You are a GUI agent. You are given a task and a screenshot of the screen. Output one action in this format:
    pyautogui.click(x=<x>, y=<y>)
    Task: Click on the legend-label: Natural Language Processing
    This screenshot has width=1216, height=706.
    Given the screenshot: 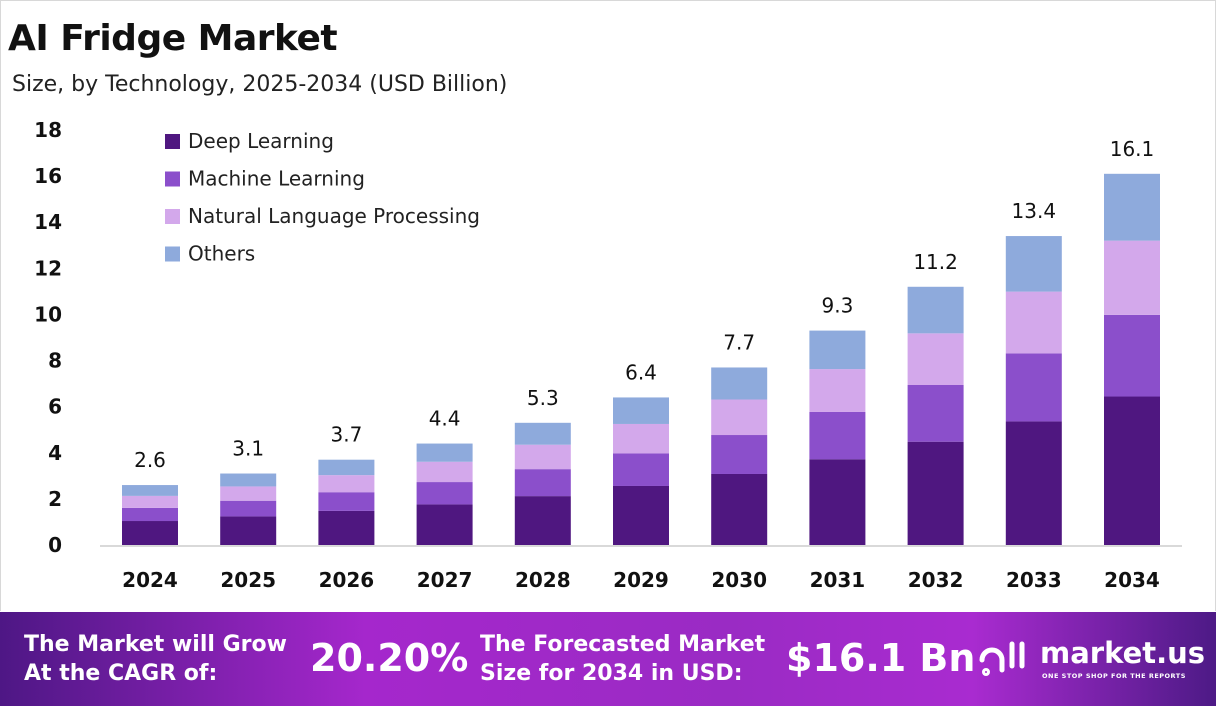 What is the action you would take?
    pyautogui.click(x=334, y=216)
    